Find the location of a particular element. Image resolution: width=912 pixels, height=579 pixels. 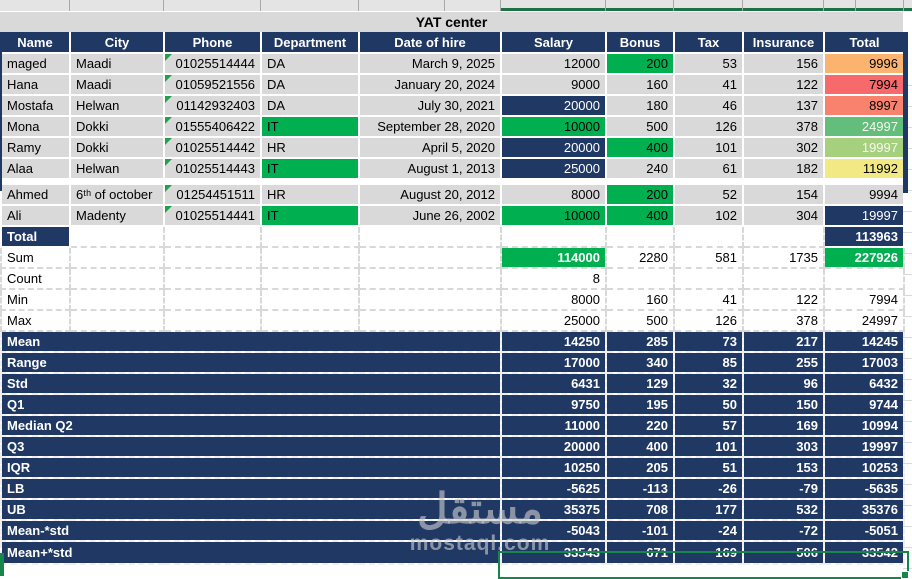

cell-salary: 20000 is located at coordinates (553, 105).